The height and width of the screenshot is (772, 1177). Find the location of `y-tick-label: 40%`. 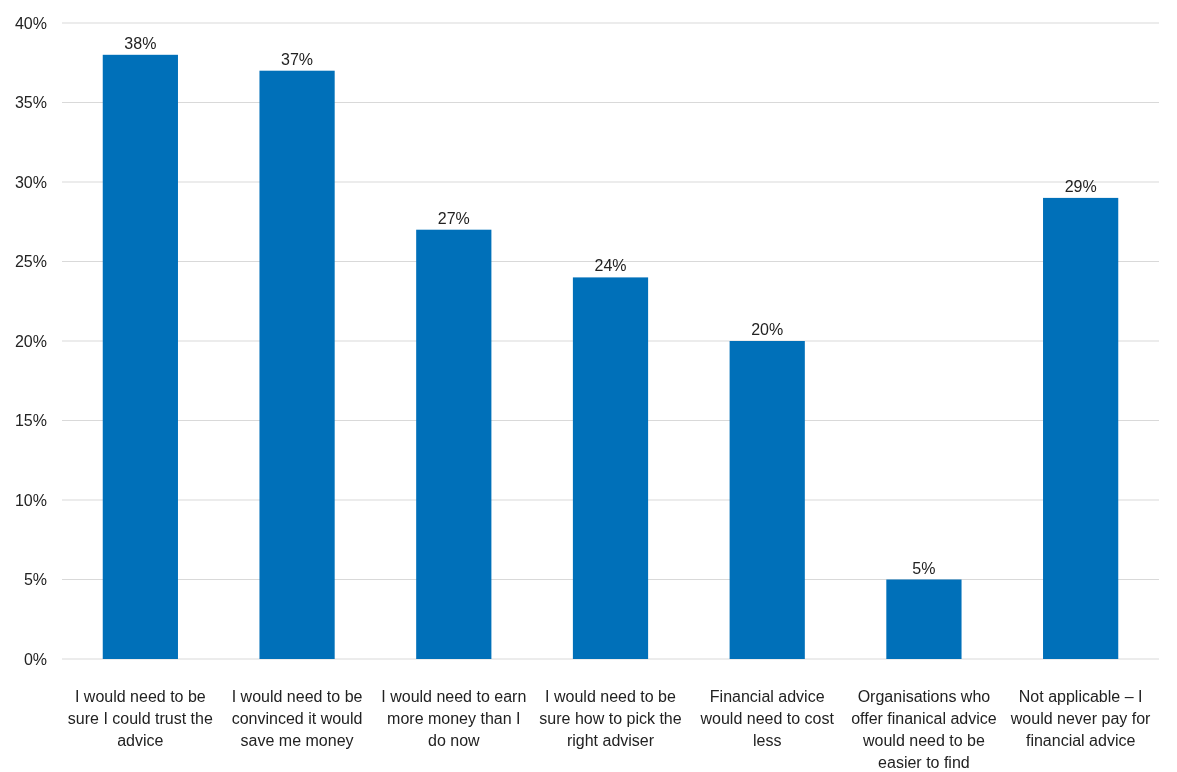

y-tick-label: 40% is located at coordinates (30, 23).